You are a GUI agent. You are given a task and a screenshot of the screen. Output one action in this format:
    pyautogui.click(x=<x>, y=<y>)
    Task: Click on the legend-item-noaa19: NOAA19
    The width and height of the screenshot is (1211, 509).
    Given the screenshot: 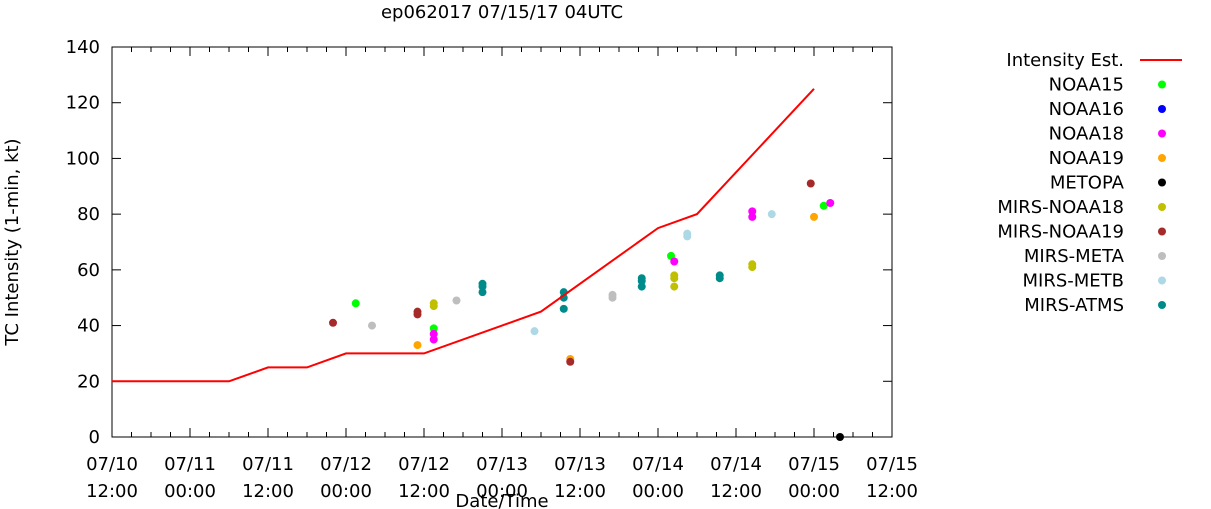 What is the action you would take?
    pyautogui.click(x=1107, y=158)
    